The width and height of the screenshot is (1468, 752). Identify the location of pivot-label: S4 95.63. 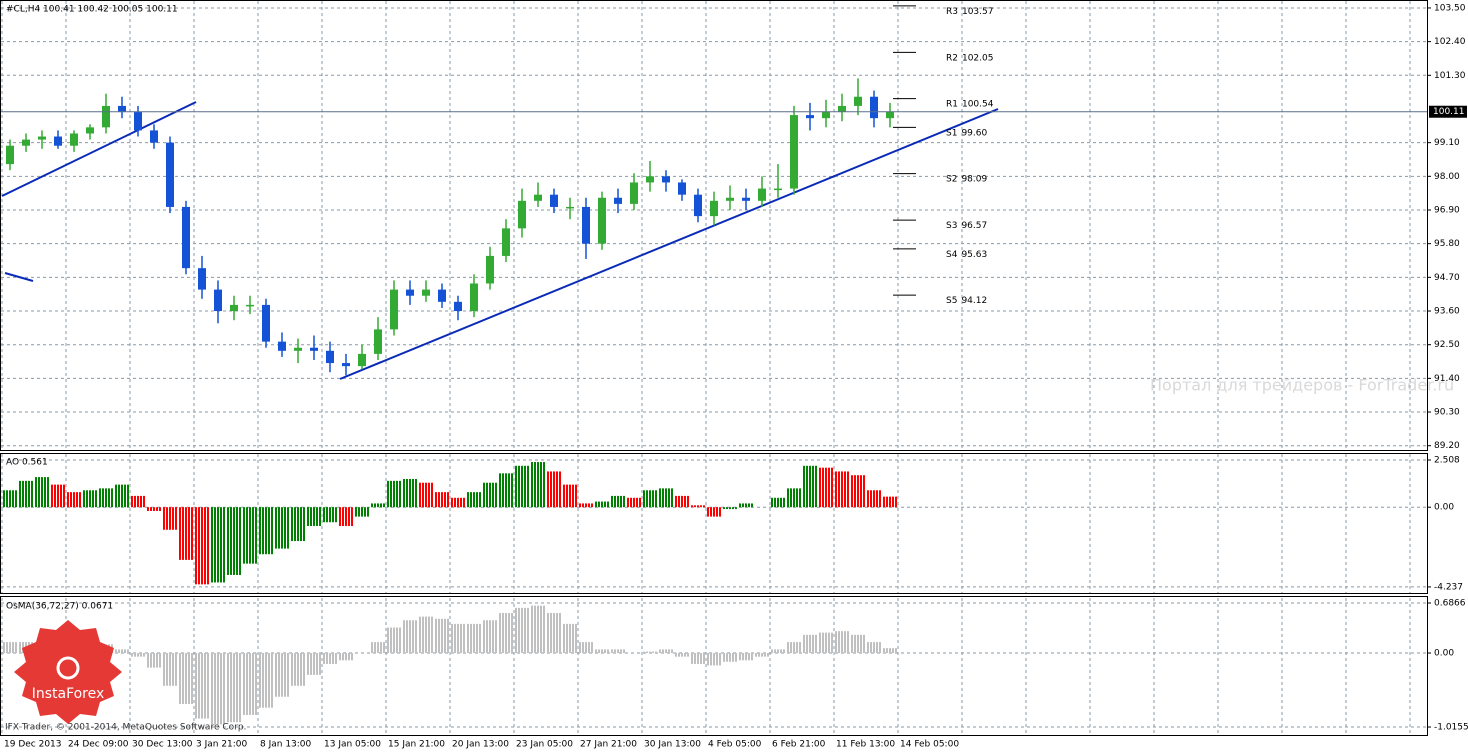
(966, 254).